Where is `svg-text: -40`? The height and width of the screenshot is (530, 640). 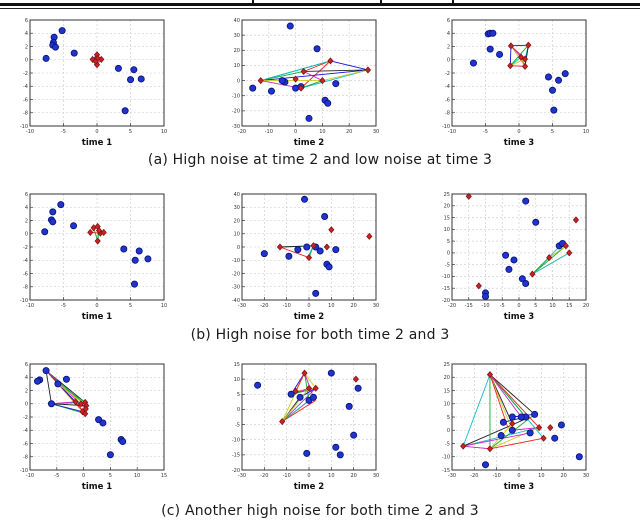 svg-text: -40 is located at coordinates (236, 301).